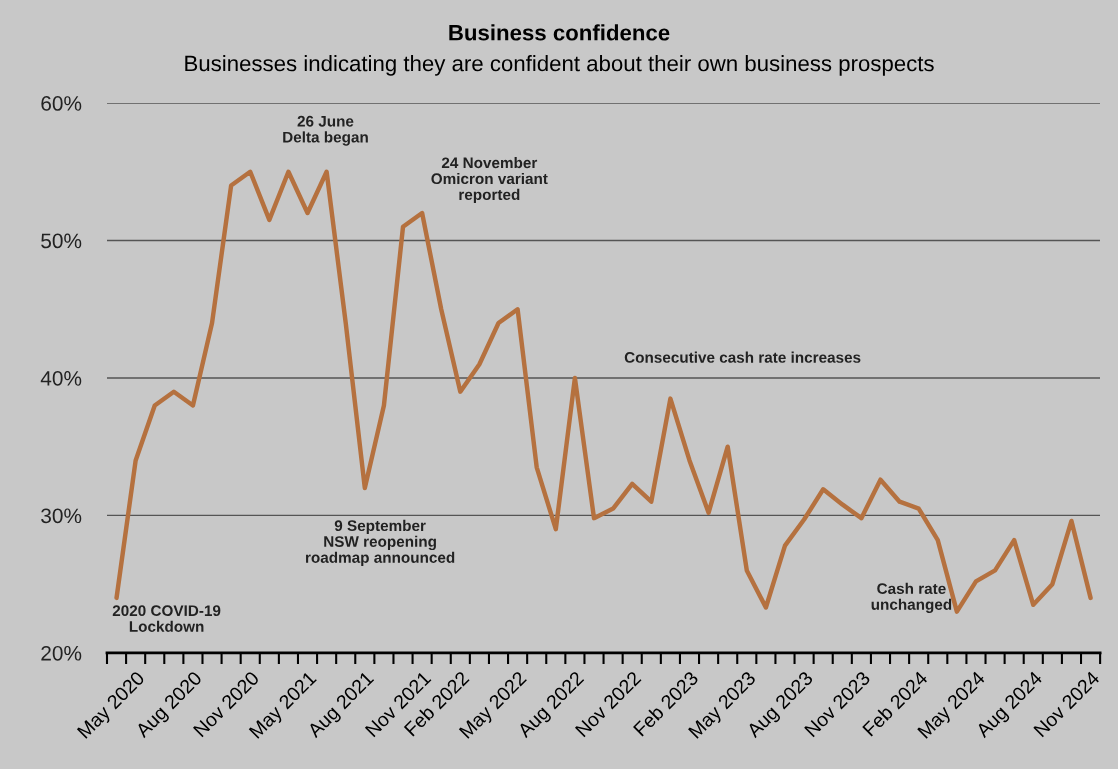 This screenshot has width=1118, height=769. I want to click on annotation: 26 June Delta began, so click(325, 130).